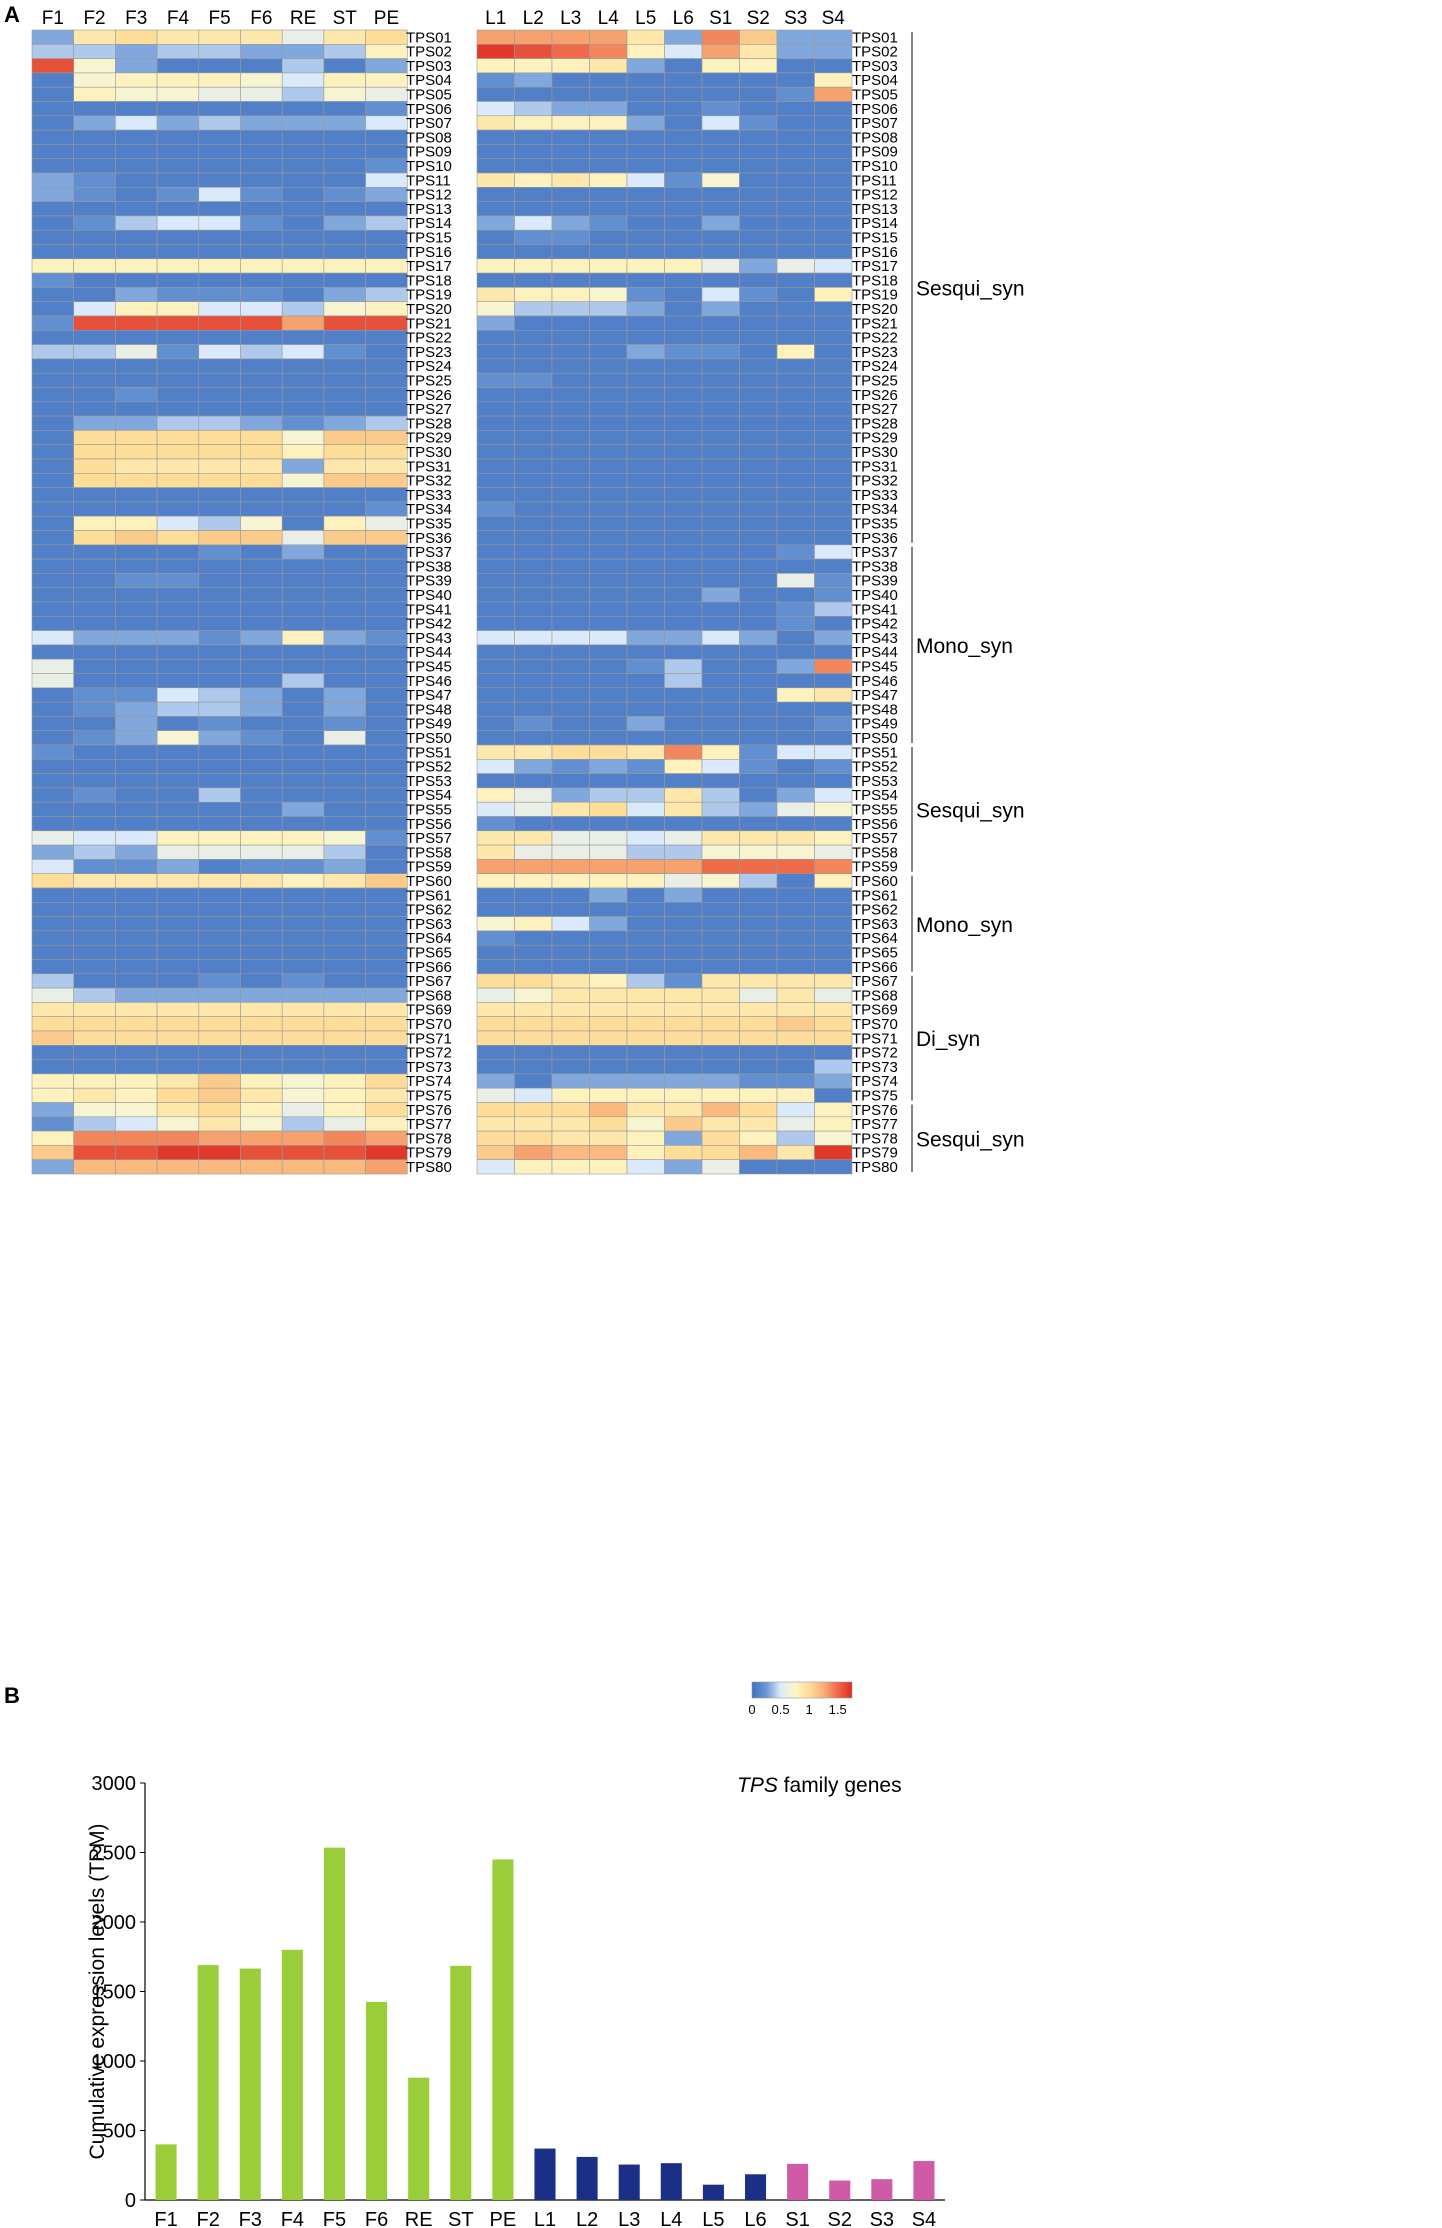 The image size is (1442, 2228). I want to click on heatmap-cell-right-TPS65-S3, so click(795, 952).